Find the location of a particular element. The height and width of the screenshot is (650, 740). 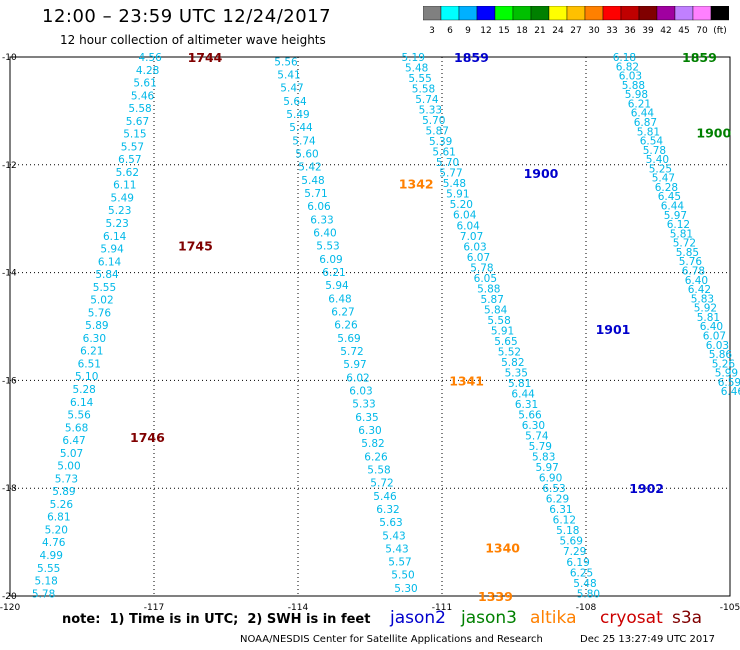

wave-height-value: 5.42 is located at coordinates (309, 168).